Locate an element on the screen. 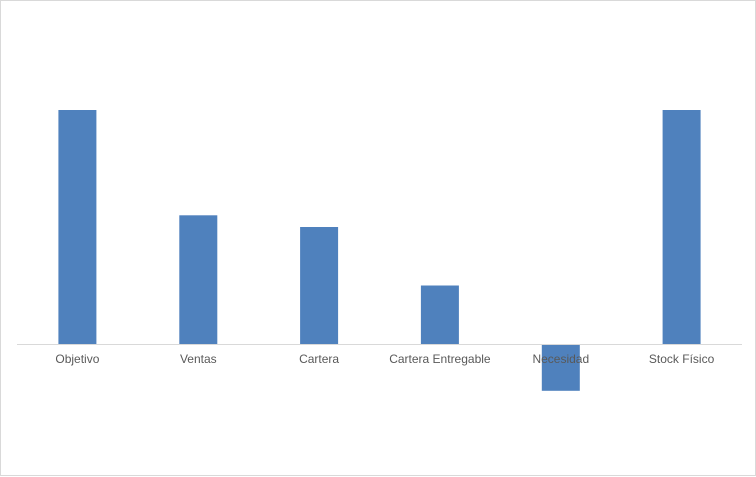 This screenshot has width=756, height=477. category-label: Objetivo is located at coordinates (77, 359).